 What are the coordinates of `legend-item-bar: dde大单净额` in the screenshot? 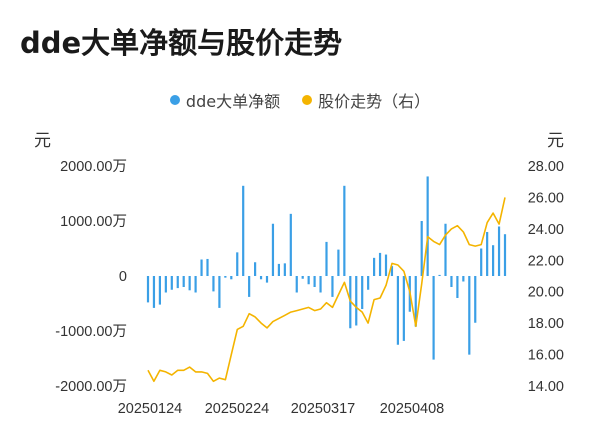 It's located at (225, 100).